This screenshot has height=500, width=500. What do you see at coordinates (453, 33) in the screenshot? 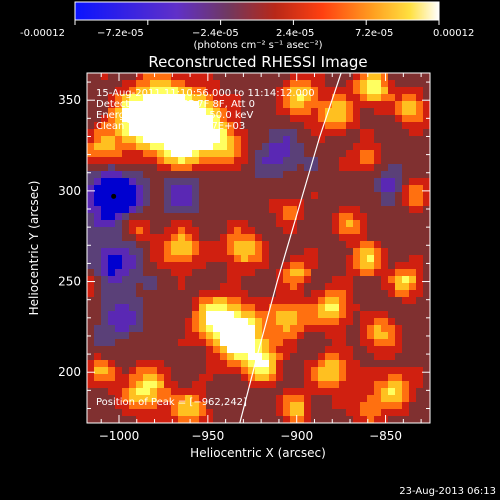
I see `colorbar-tick-label: 0.00012` at bounding box center [453, 33].